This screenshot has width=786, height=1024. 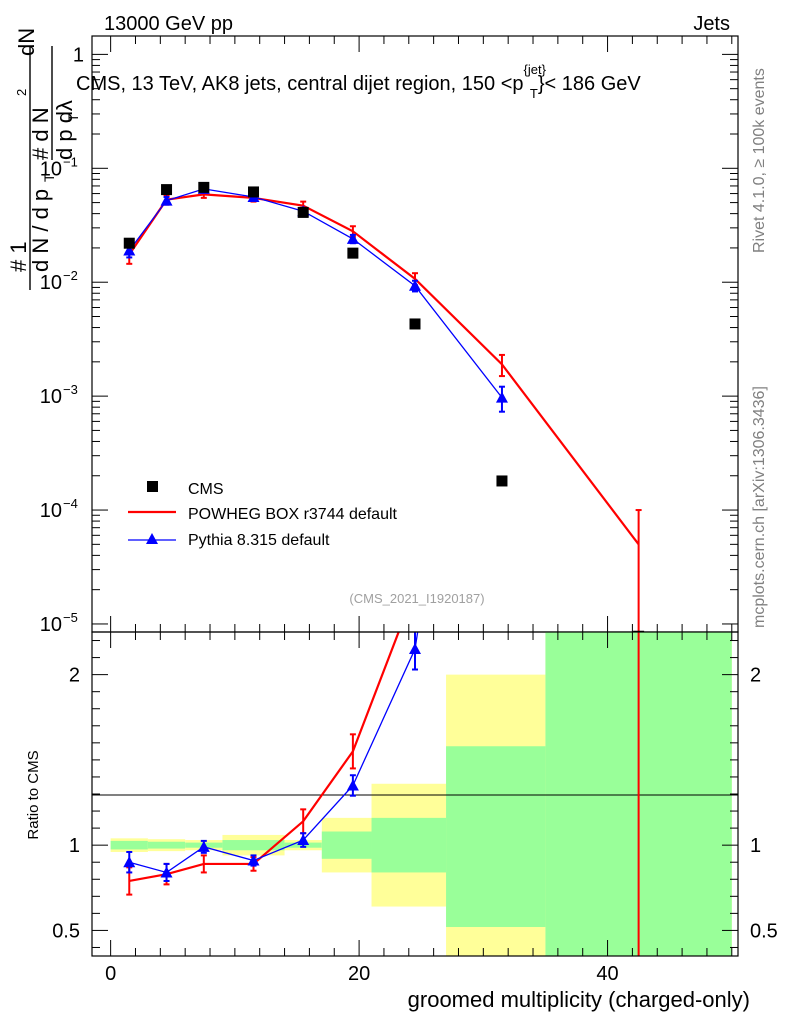 What do you see at coordinates (759, 160) in the screenshot?
I see `rivet-version-label: Rivet 4.1.0, ≥ 100k events` at bounding box center [759, 160].